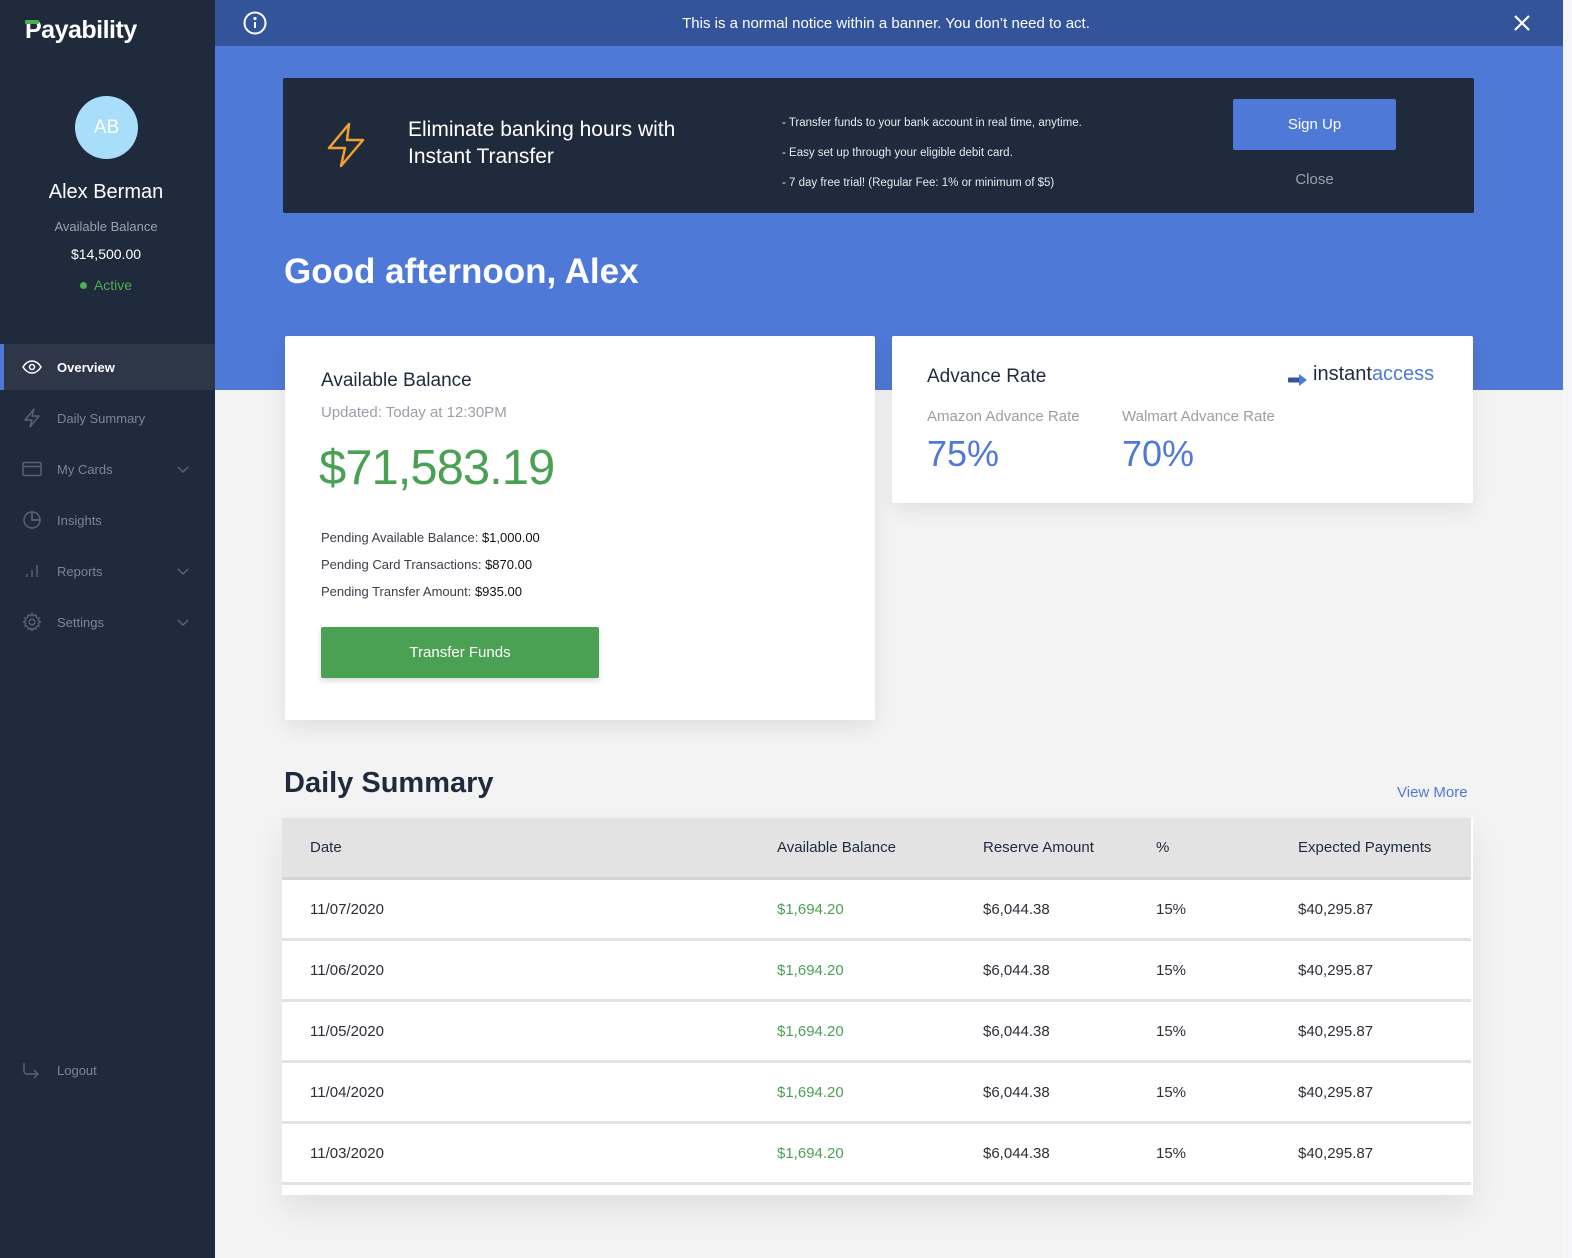 The width and height of the screenshot is (1572, 1258). I want to click on instantaccess-logo: instant access, so click(1361, 374).